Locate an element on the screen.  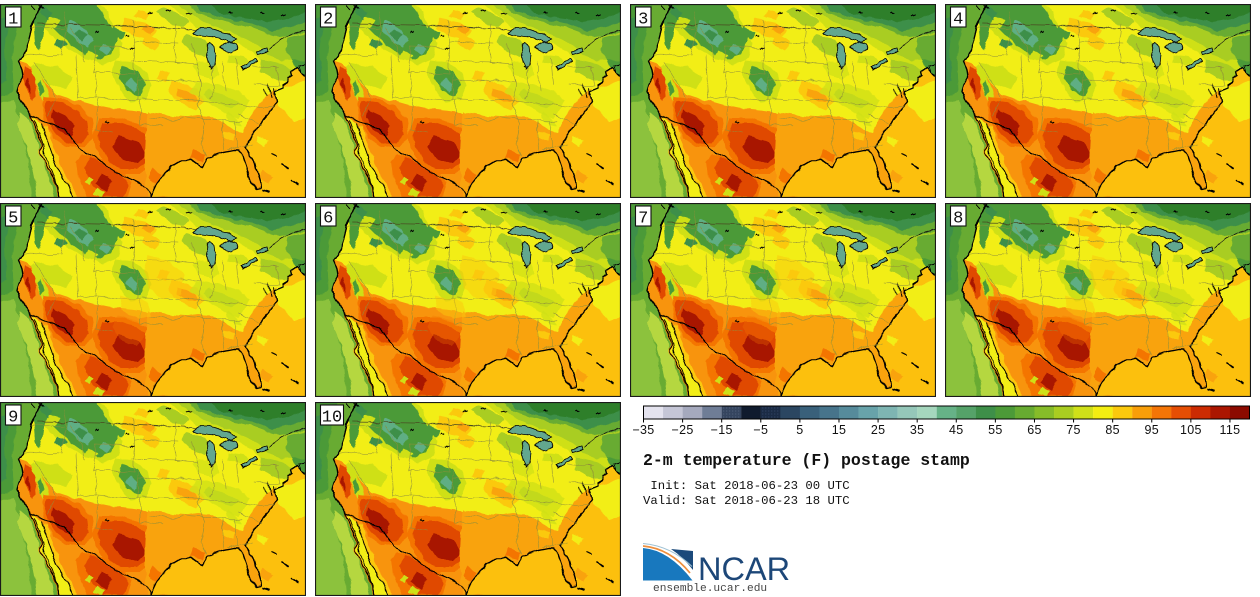
svg-text: 95 is located at coordinates (1152, 430).